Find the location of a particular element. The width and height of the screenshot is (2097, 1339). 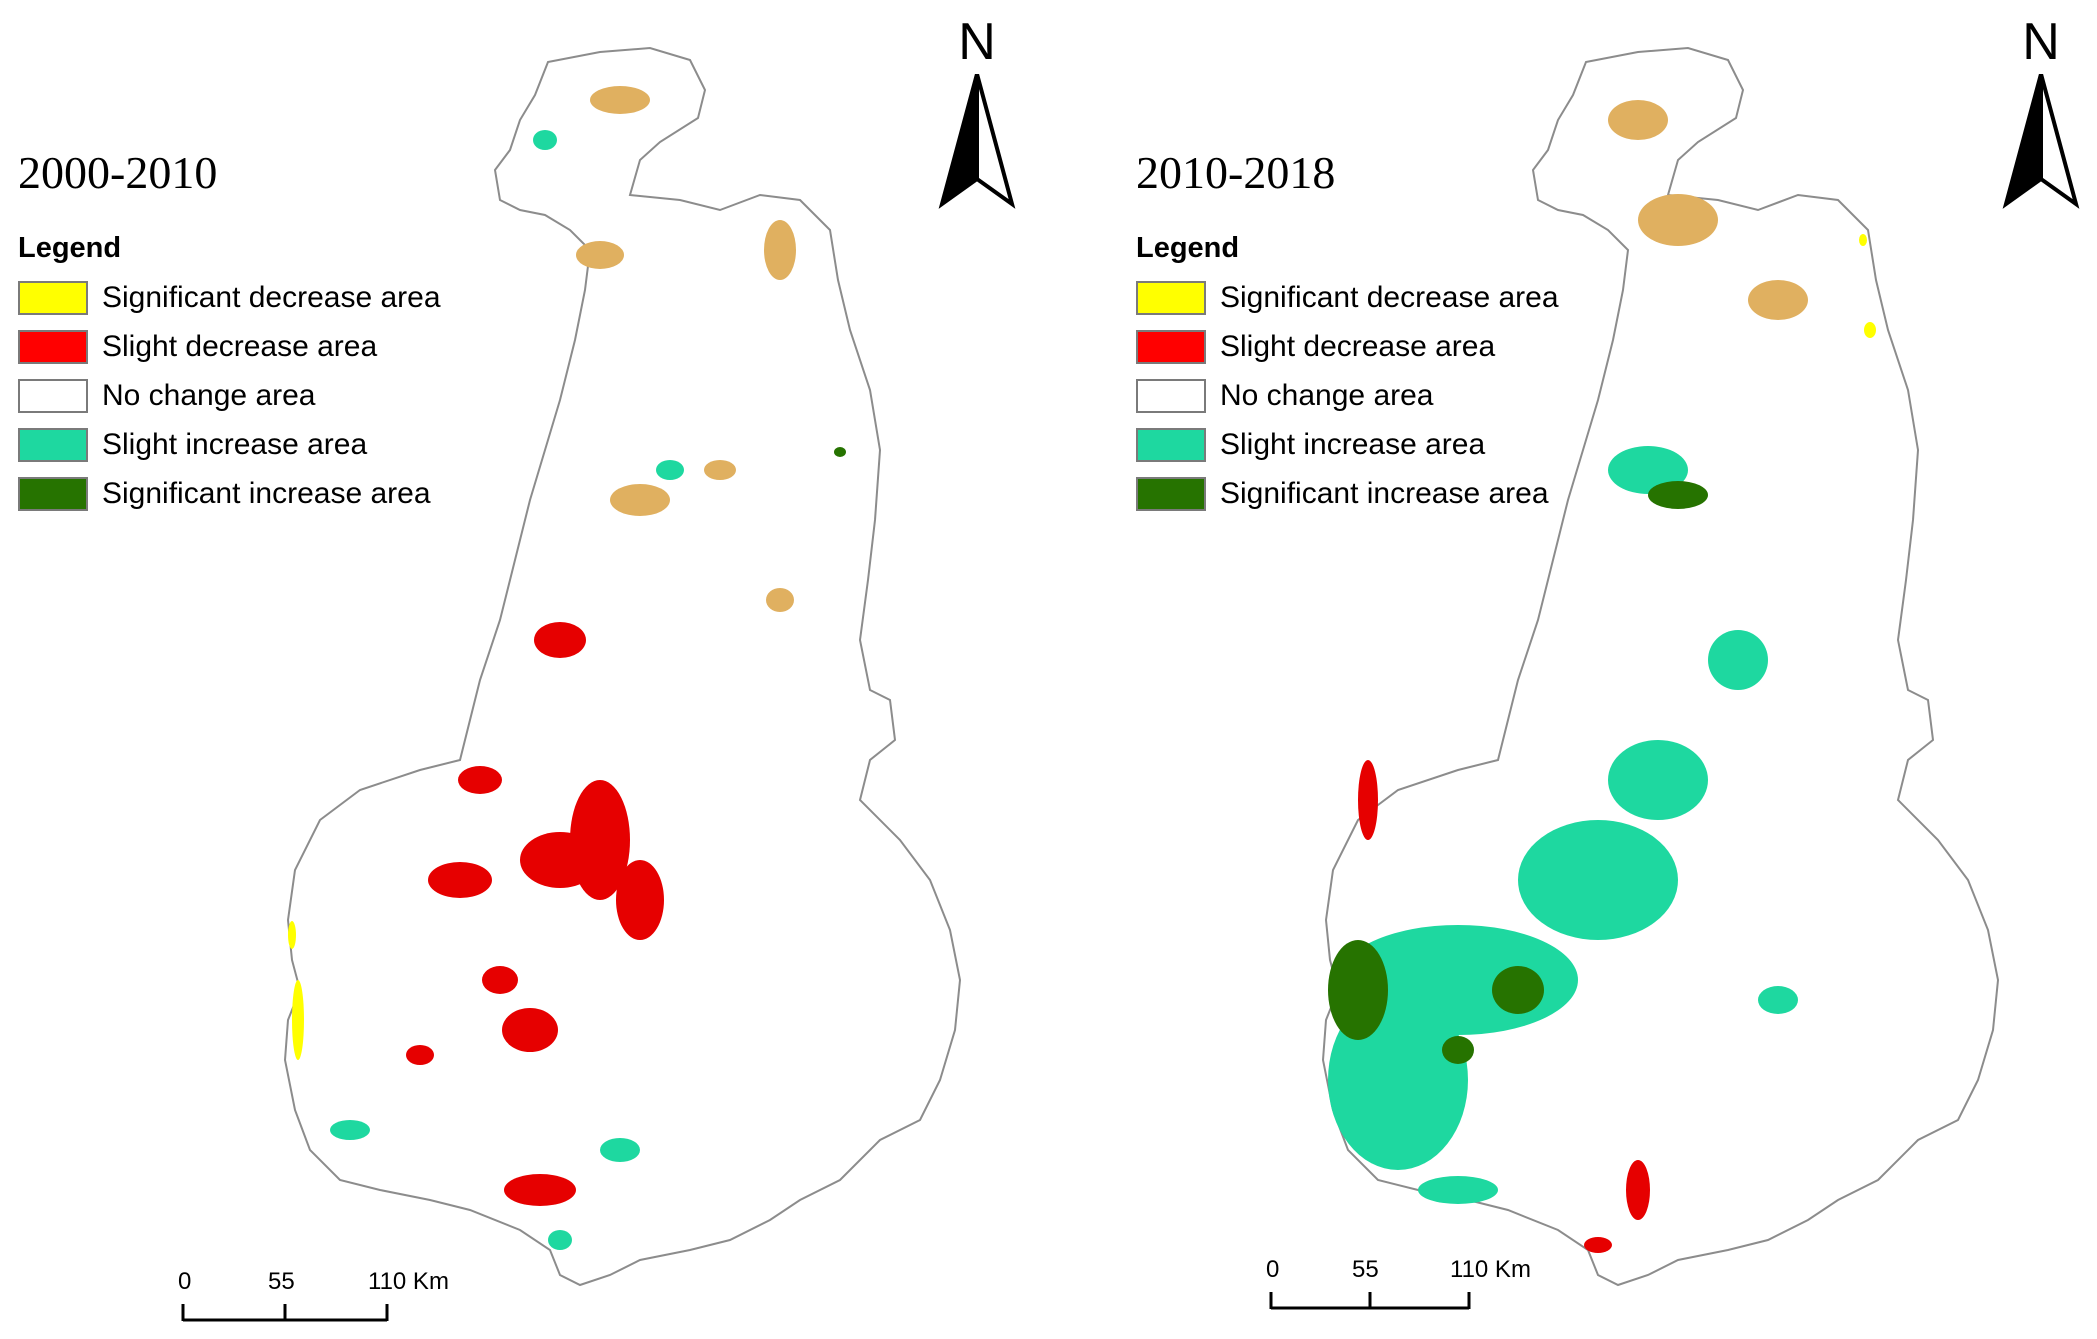

period-title: 2010-2018 is located at coordinates (1236, 172).